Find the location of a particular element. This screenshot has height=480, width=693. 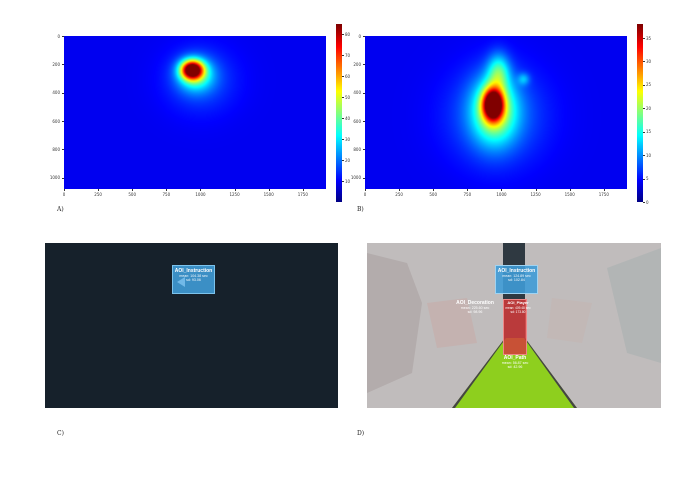

aoi-instruction-name: AOI_Instruction is located at coordinates (193, 271).